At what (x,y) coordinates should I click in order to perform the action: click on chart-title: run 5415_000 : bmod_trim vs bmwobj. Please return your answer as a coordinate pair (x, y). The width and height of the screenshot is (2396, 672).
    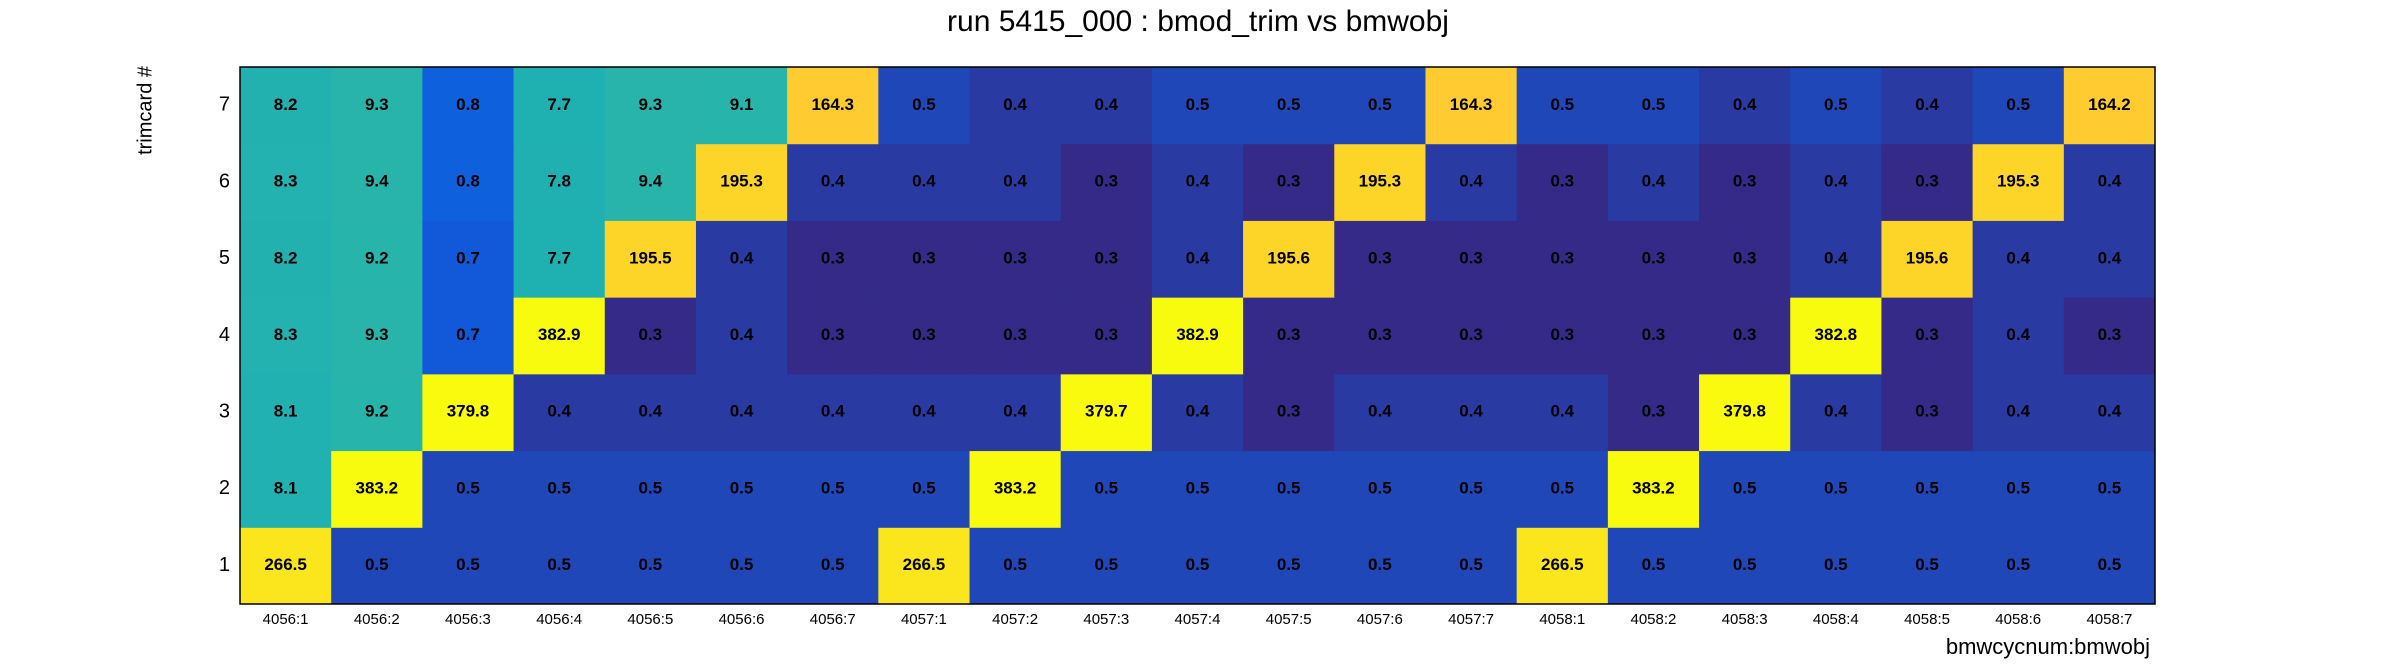
    Looking at the image, I should click on (1198, 21).